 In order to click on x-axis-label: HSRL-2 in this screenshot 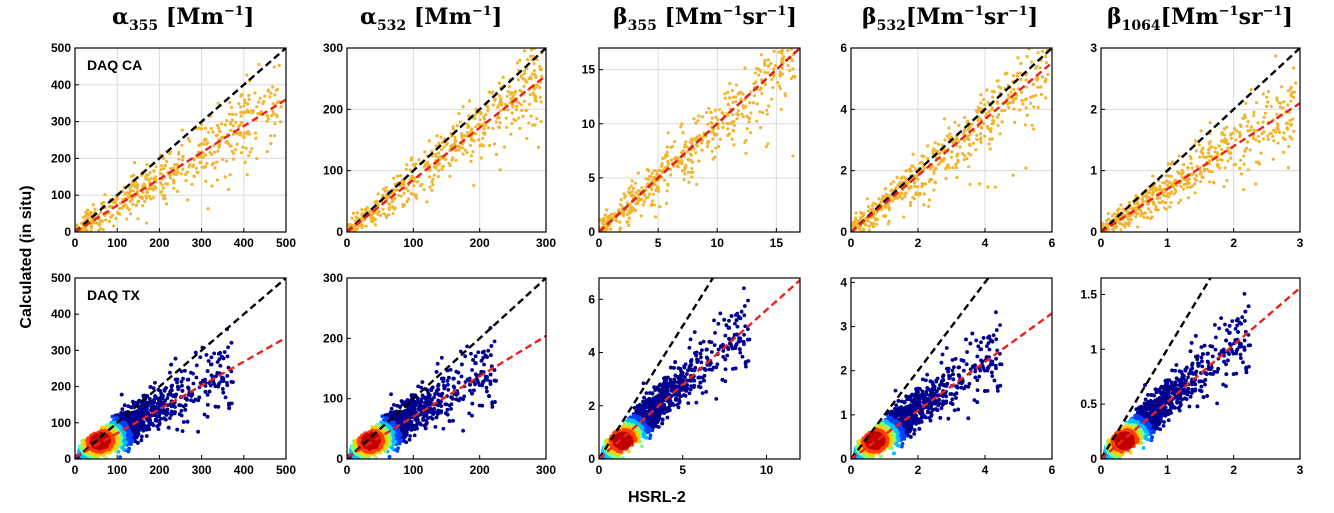, I will do `click(657, 497)`.